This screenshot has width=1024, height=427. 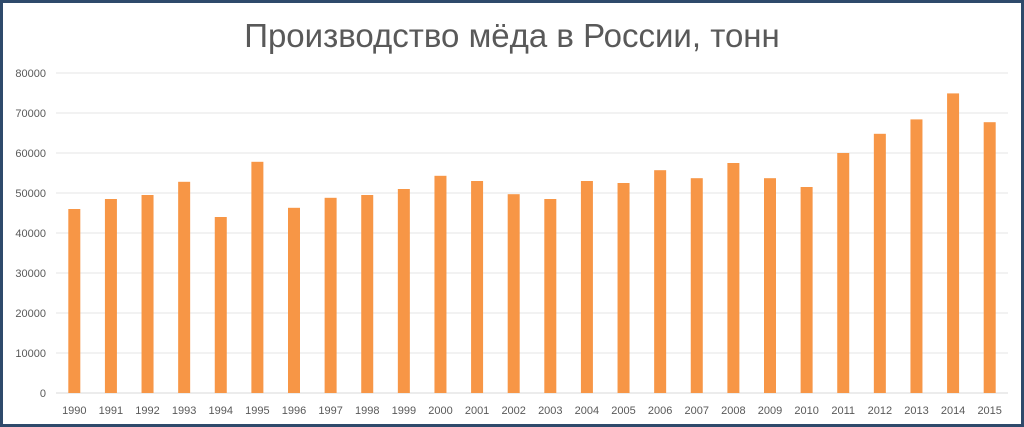 I want to click on bar-1999, so click(x=403, y=291).